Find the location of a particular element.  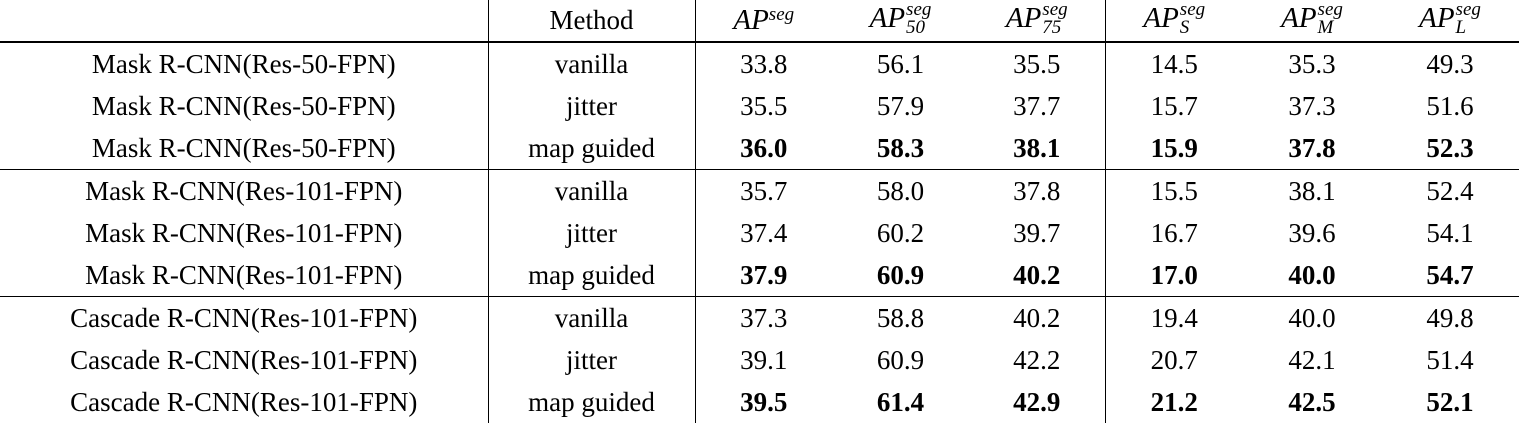

value-cell: 37.7 is located at coordinates (1037, 105).